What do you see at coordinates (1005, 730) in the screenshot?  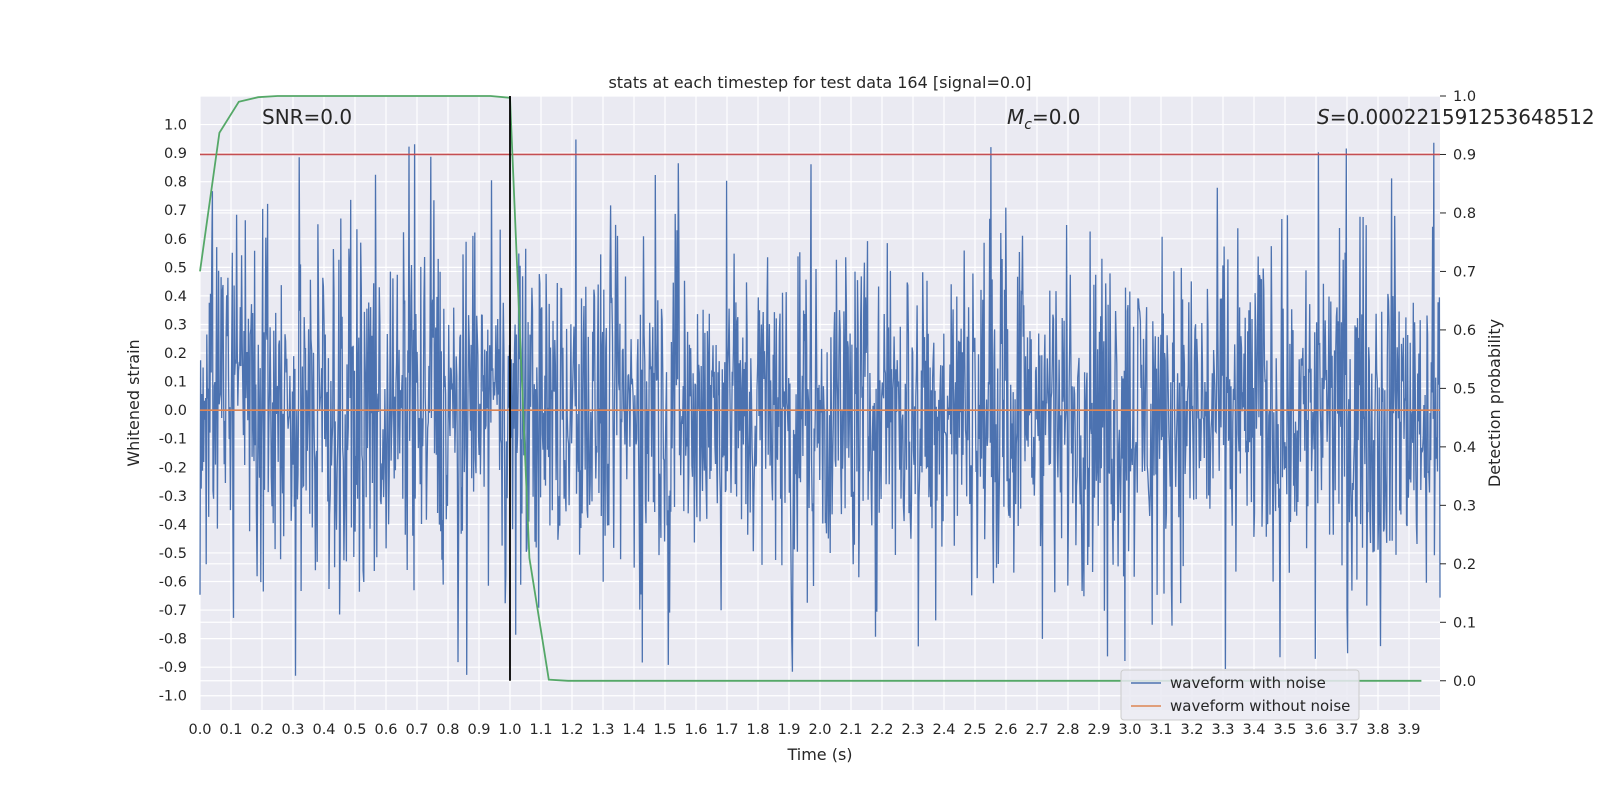 I see `x-tick-label: 2.6` at bounding box center [1005, 730].